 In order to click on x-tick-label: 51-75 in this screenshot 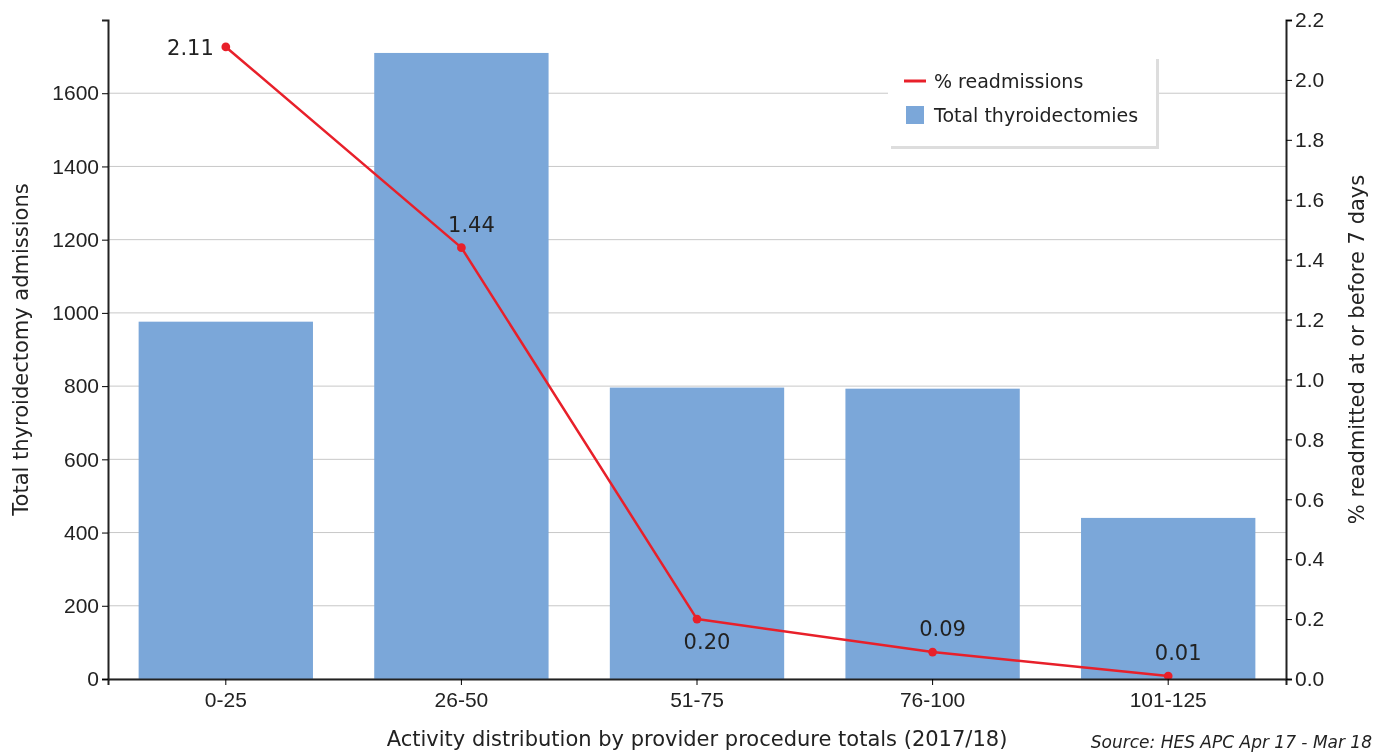, I will do `click(697, 699)`.